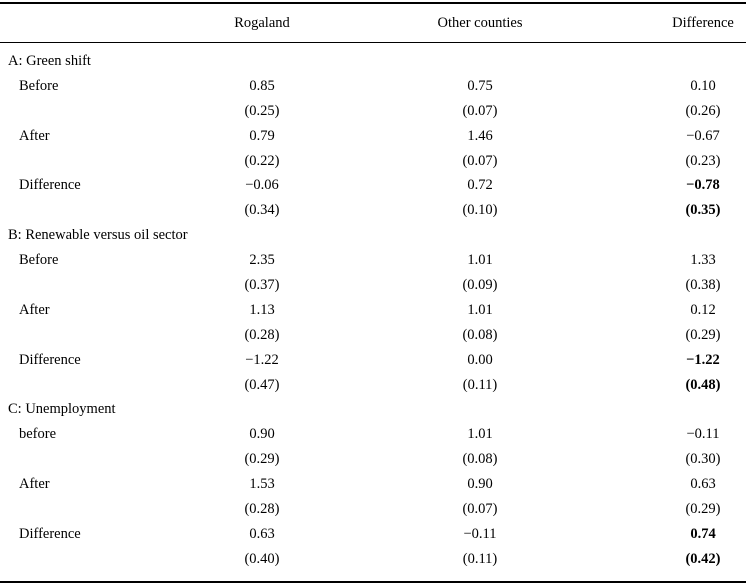  I want to click on panel-title: C: Unemployment, so click(62, 409).